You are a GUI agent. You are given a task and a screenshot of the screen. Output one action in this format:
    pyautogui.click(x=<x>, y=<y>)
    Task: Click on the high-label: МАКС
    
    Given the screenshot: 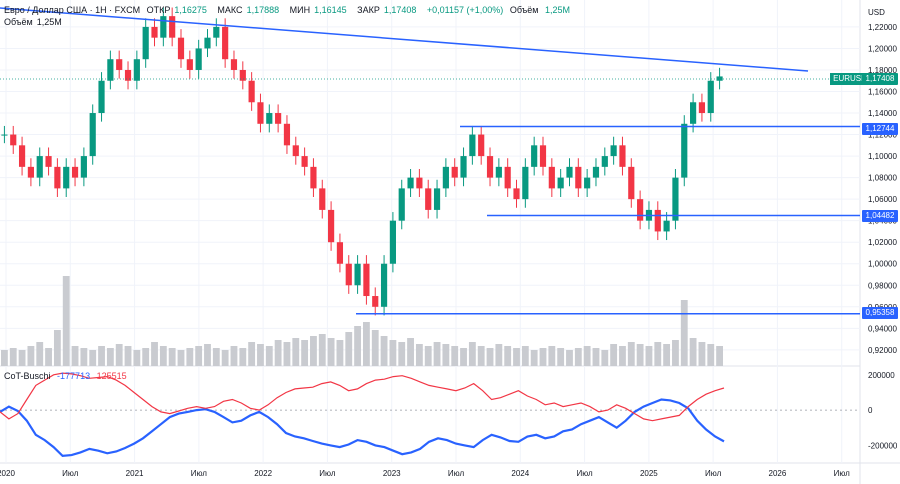 What is the action you would take?
    pyautogui.click(x=230, y=10)
    